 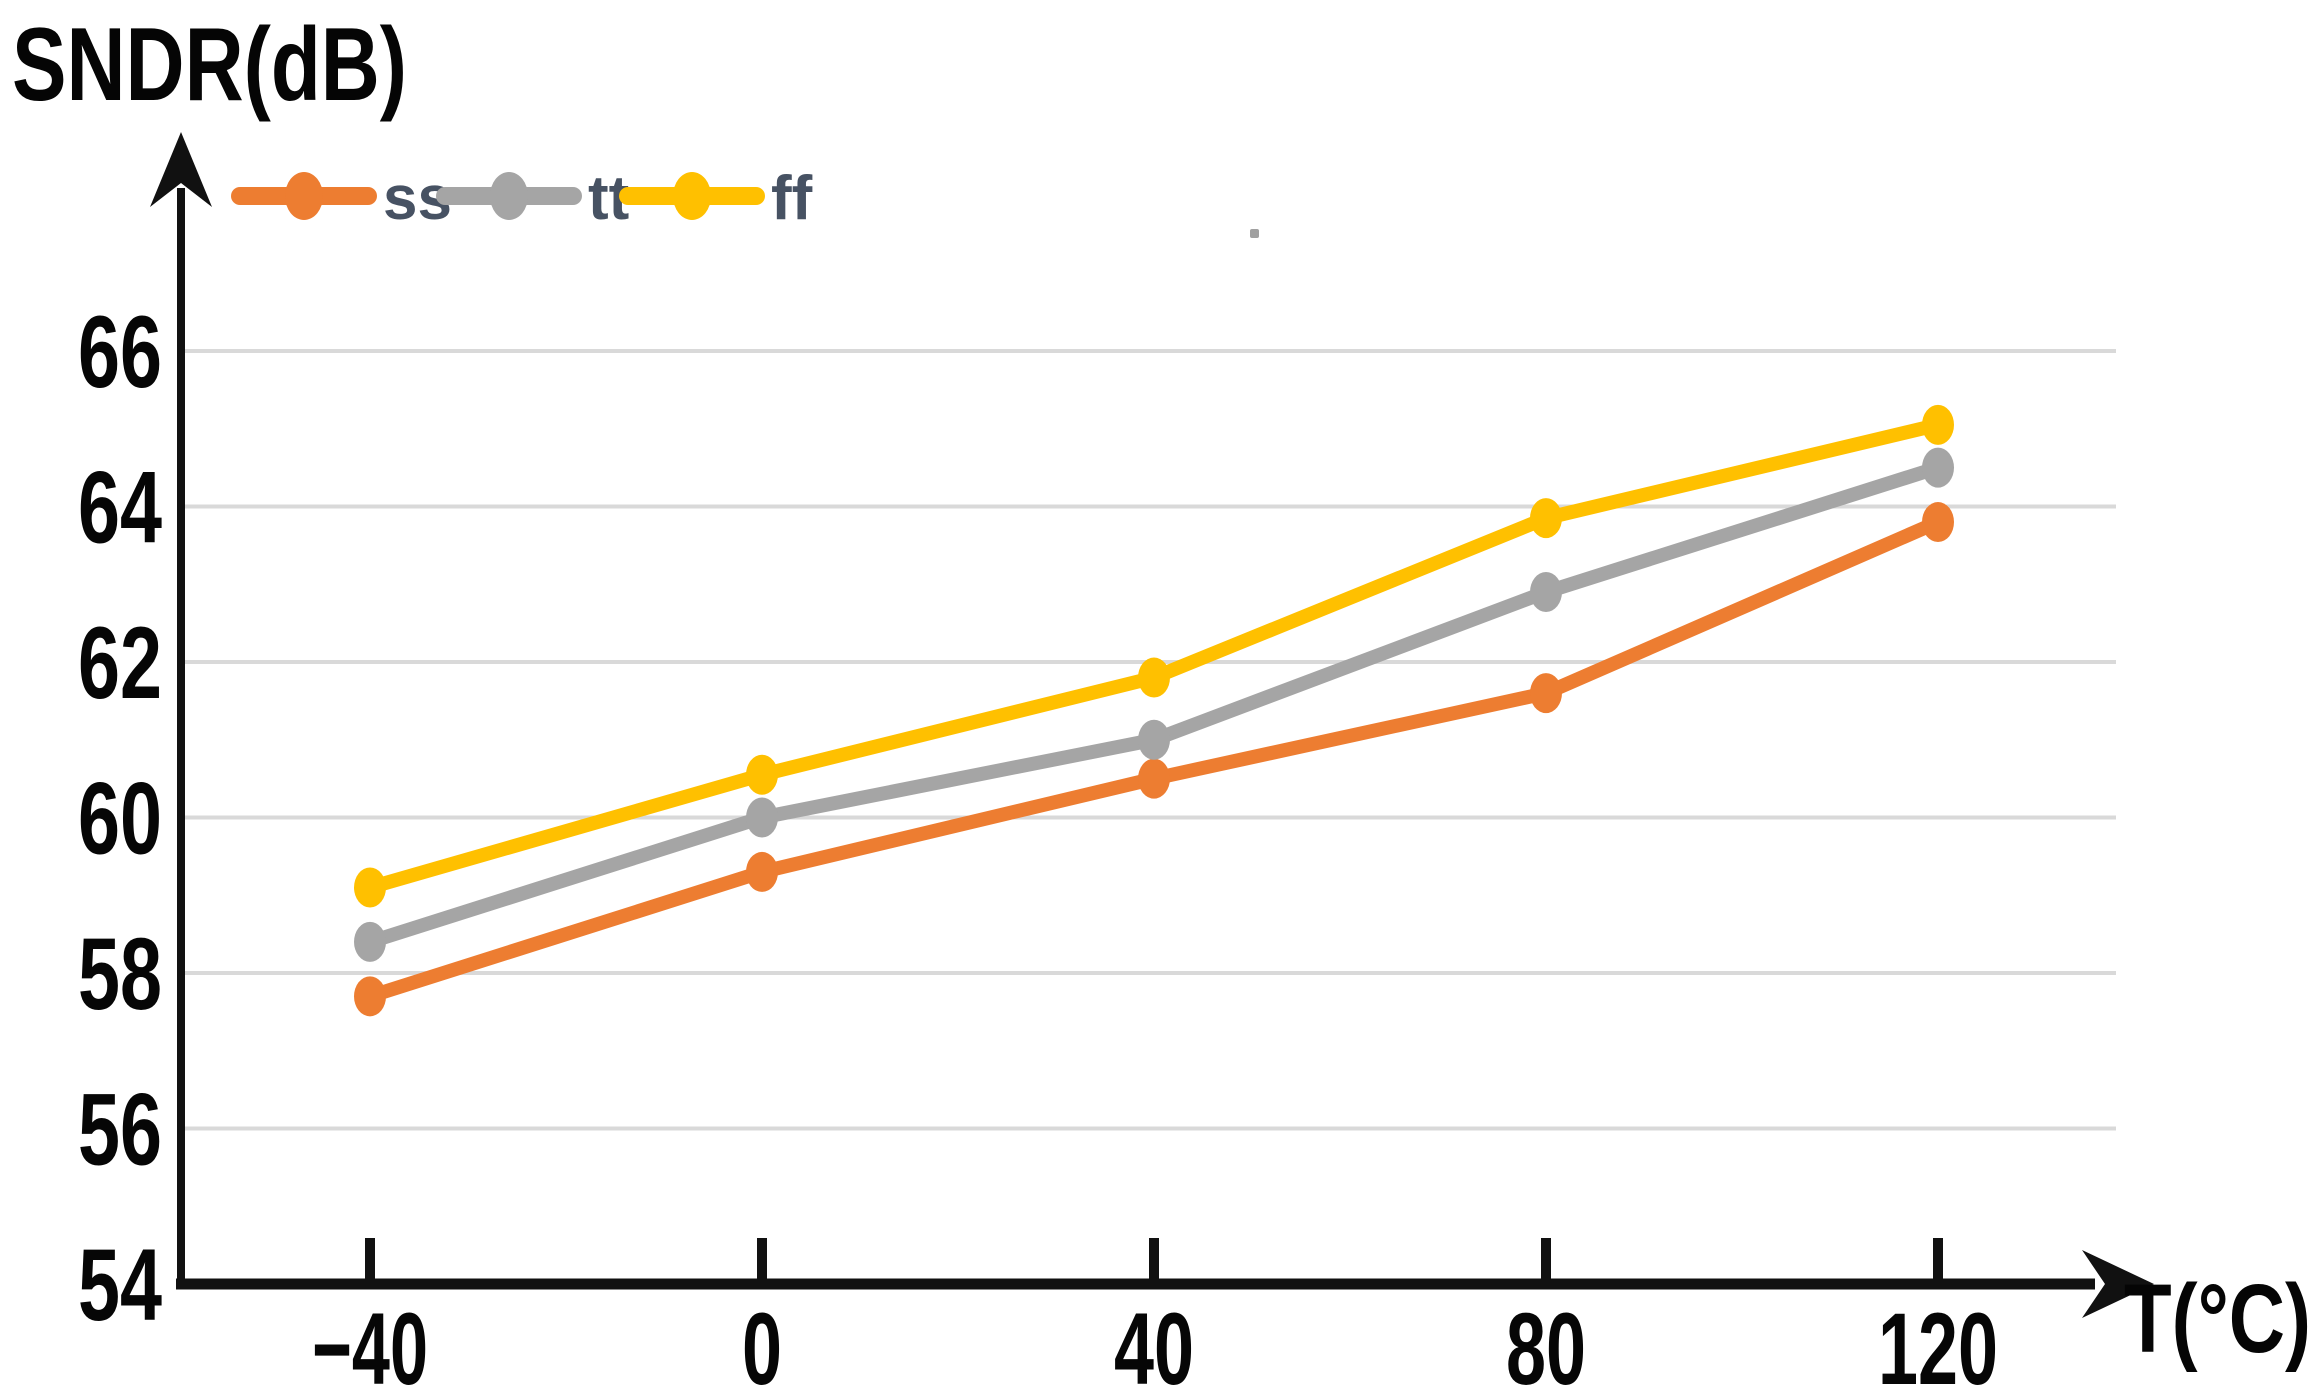 I want to click on x-tick-label-0: 0, so click(x=762, y=1345).